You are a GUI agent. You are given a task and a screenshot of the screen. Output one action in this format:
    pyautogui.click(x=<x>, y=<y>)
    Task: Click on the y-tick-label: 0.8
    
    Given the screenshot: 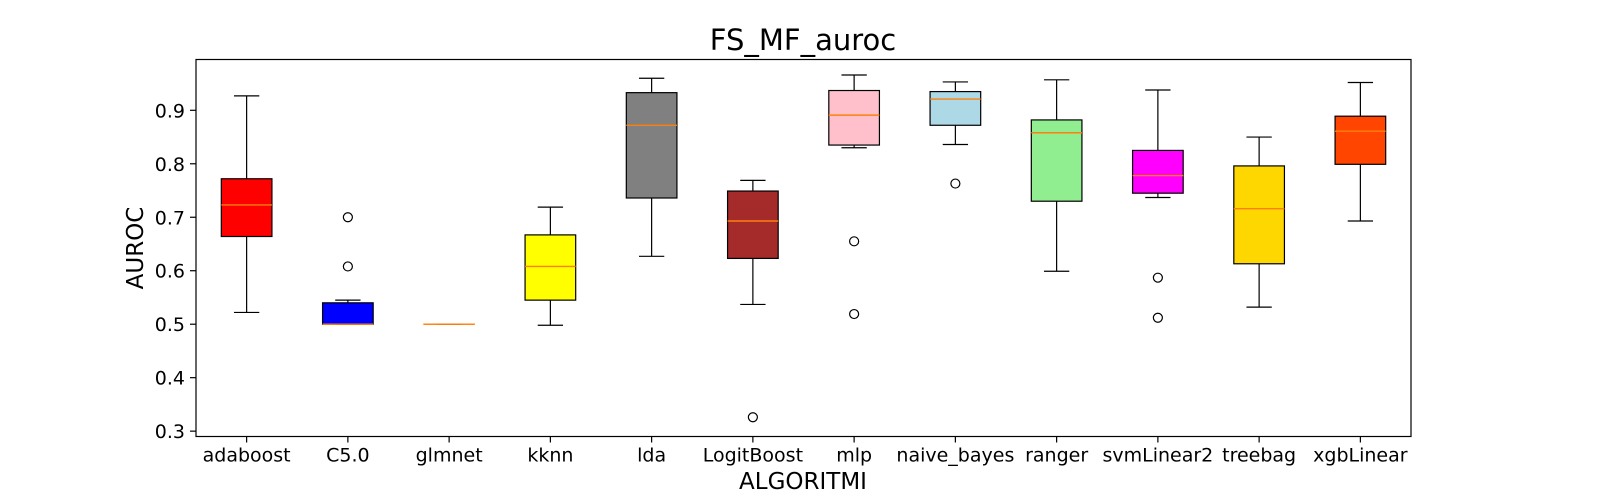 What is the action you would take?
    pyautogui.click(x=170, y=165)
    